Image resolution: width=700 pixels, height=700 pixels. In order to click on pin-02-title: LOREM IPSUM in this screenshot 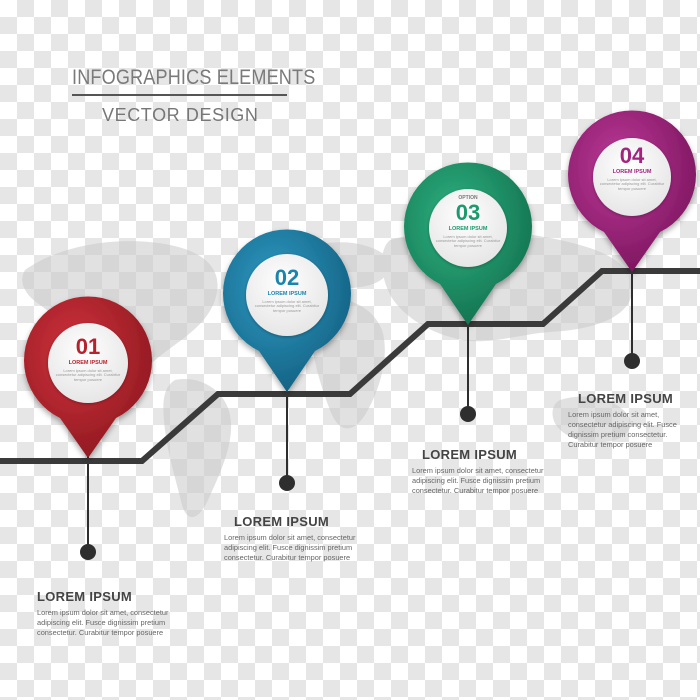, I will do `click(287, 294)`.